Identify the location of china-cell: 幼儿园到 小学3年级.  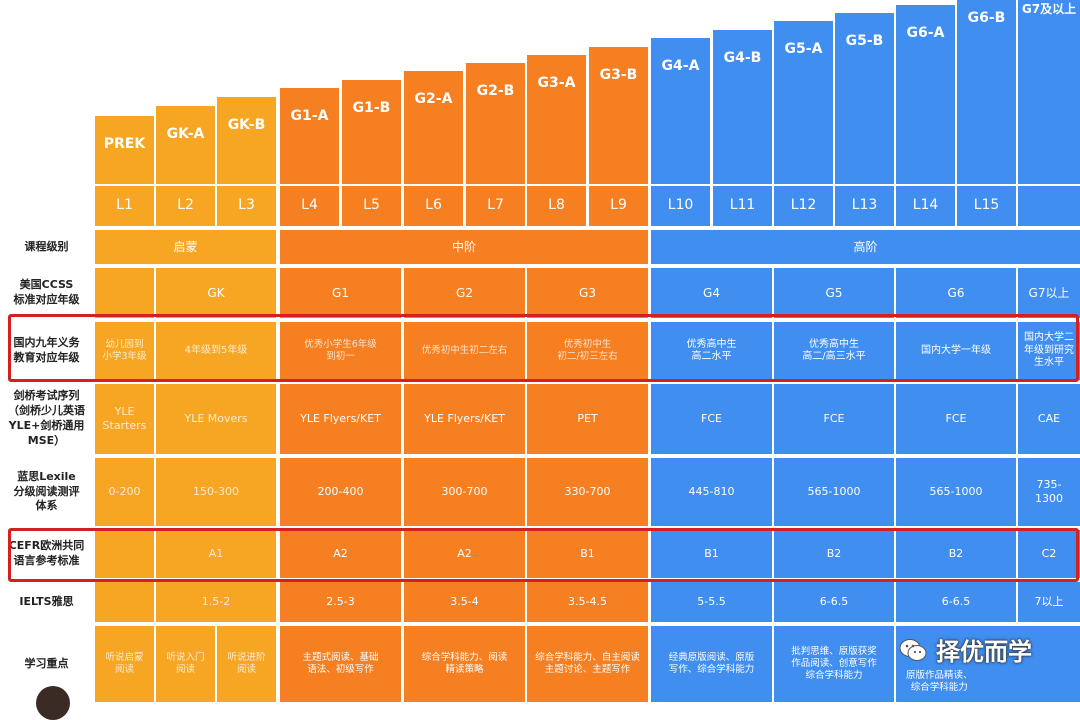
(124, 351).